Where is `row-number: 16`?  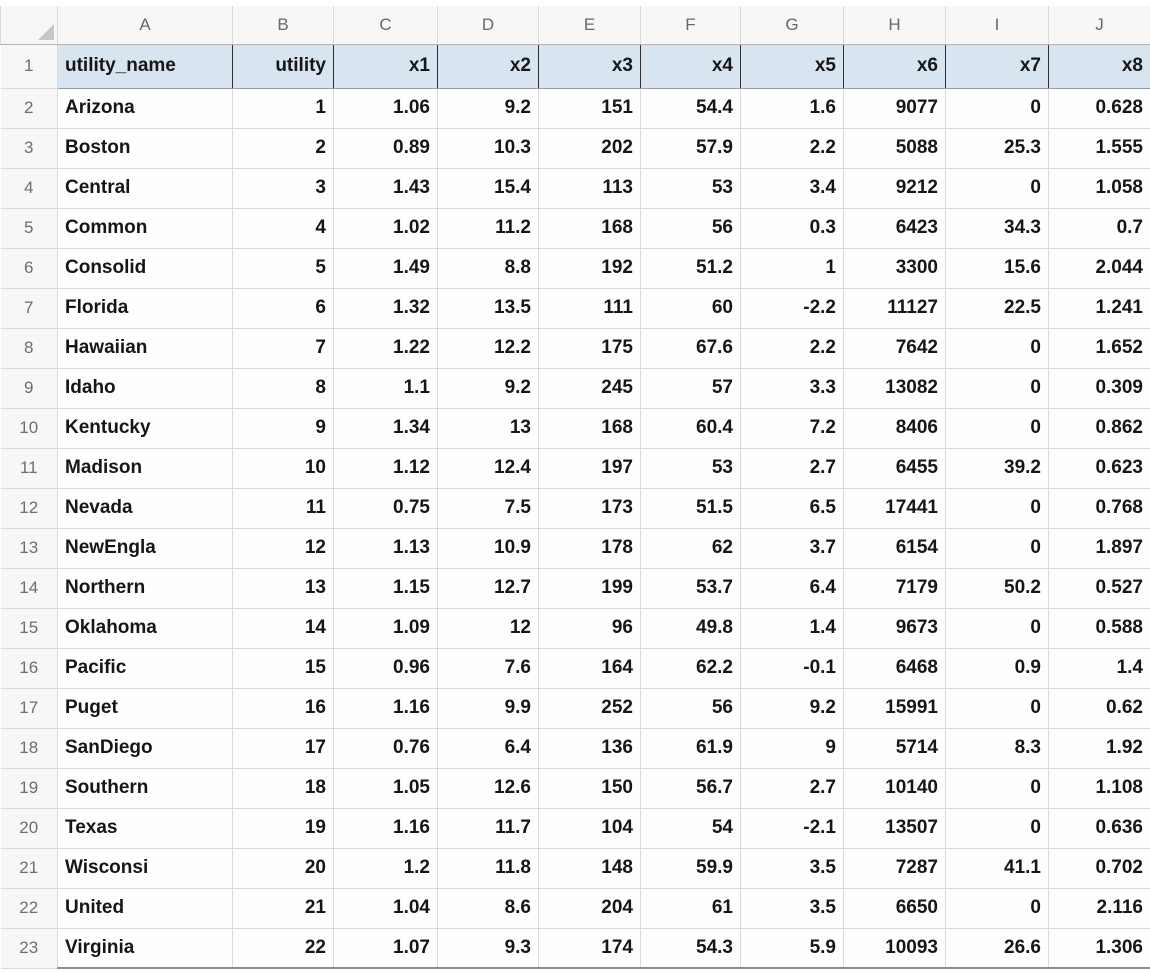 row-number: 16 is located at coordinates (29, 668).